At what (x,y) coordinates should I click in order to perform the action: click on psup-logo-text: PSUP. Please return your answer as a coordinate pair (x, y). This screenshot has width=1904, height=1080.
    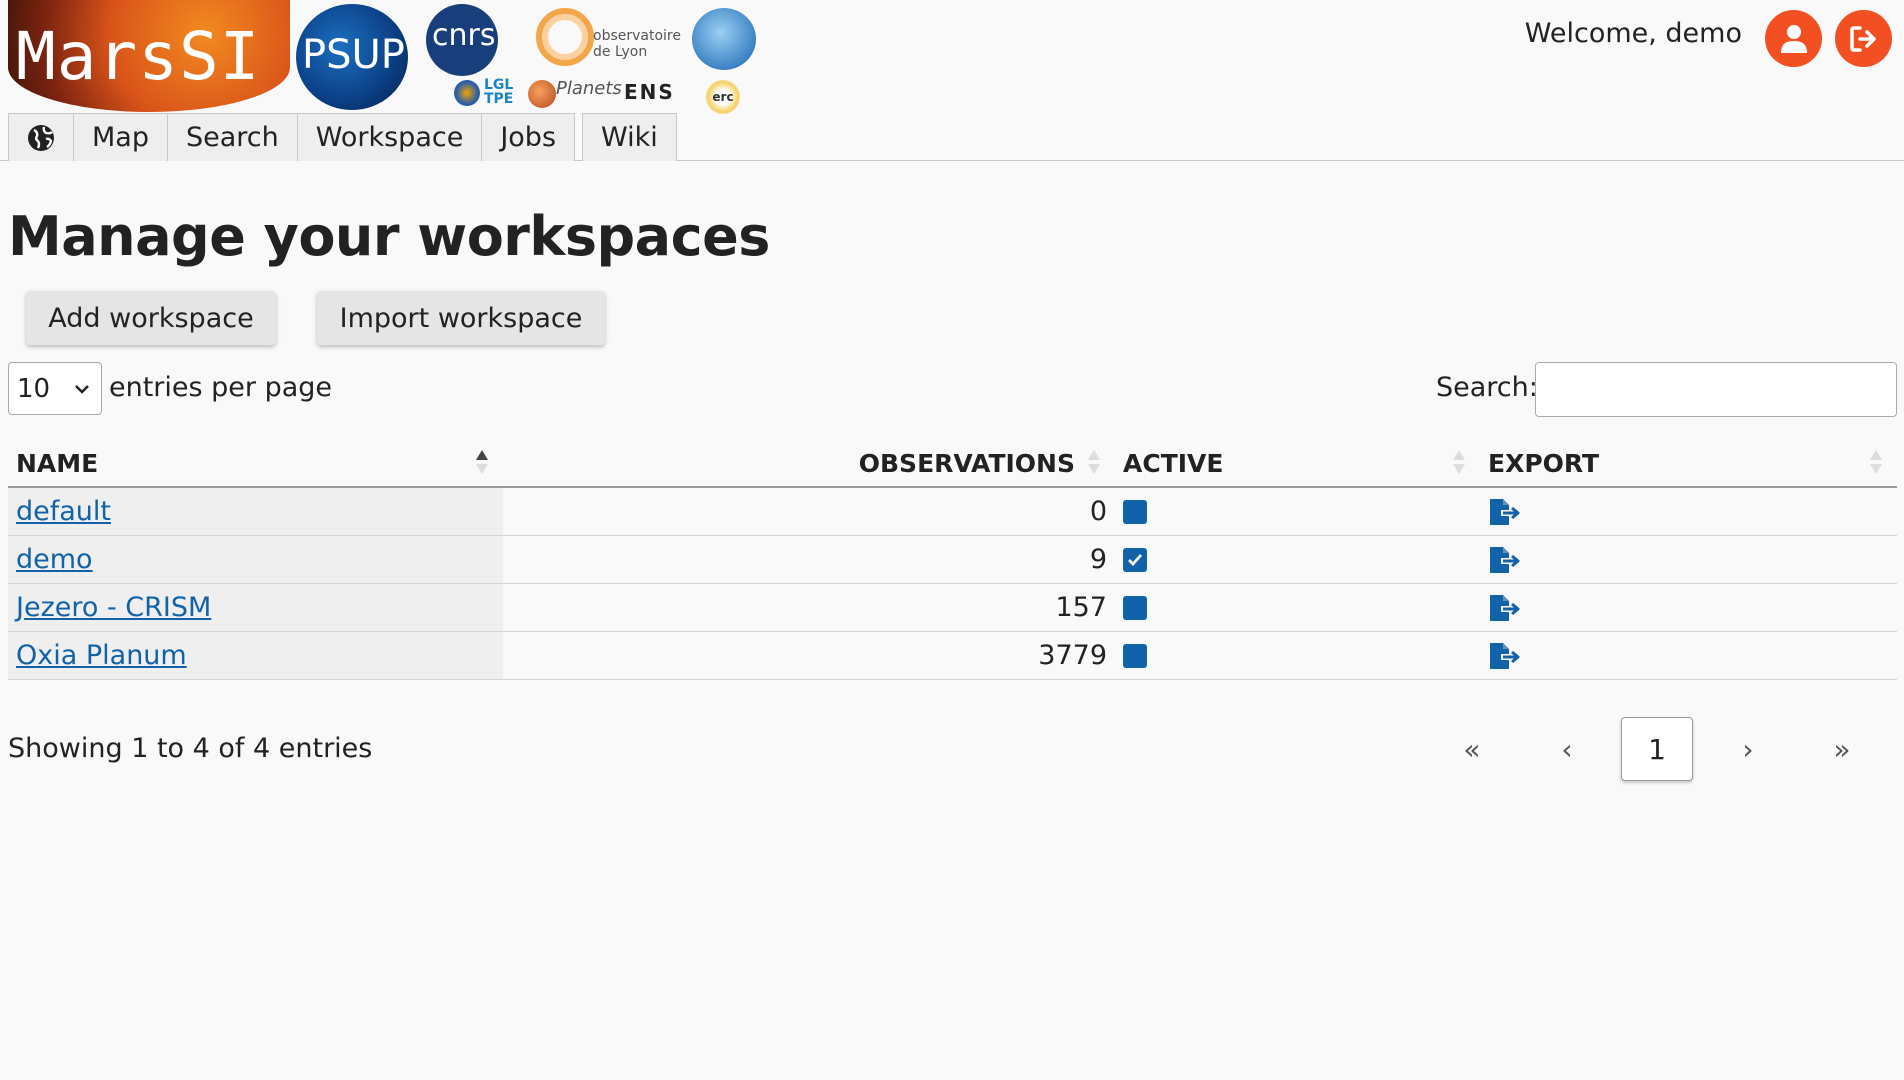
    Looking at the image, I should click on (353, 55).